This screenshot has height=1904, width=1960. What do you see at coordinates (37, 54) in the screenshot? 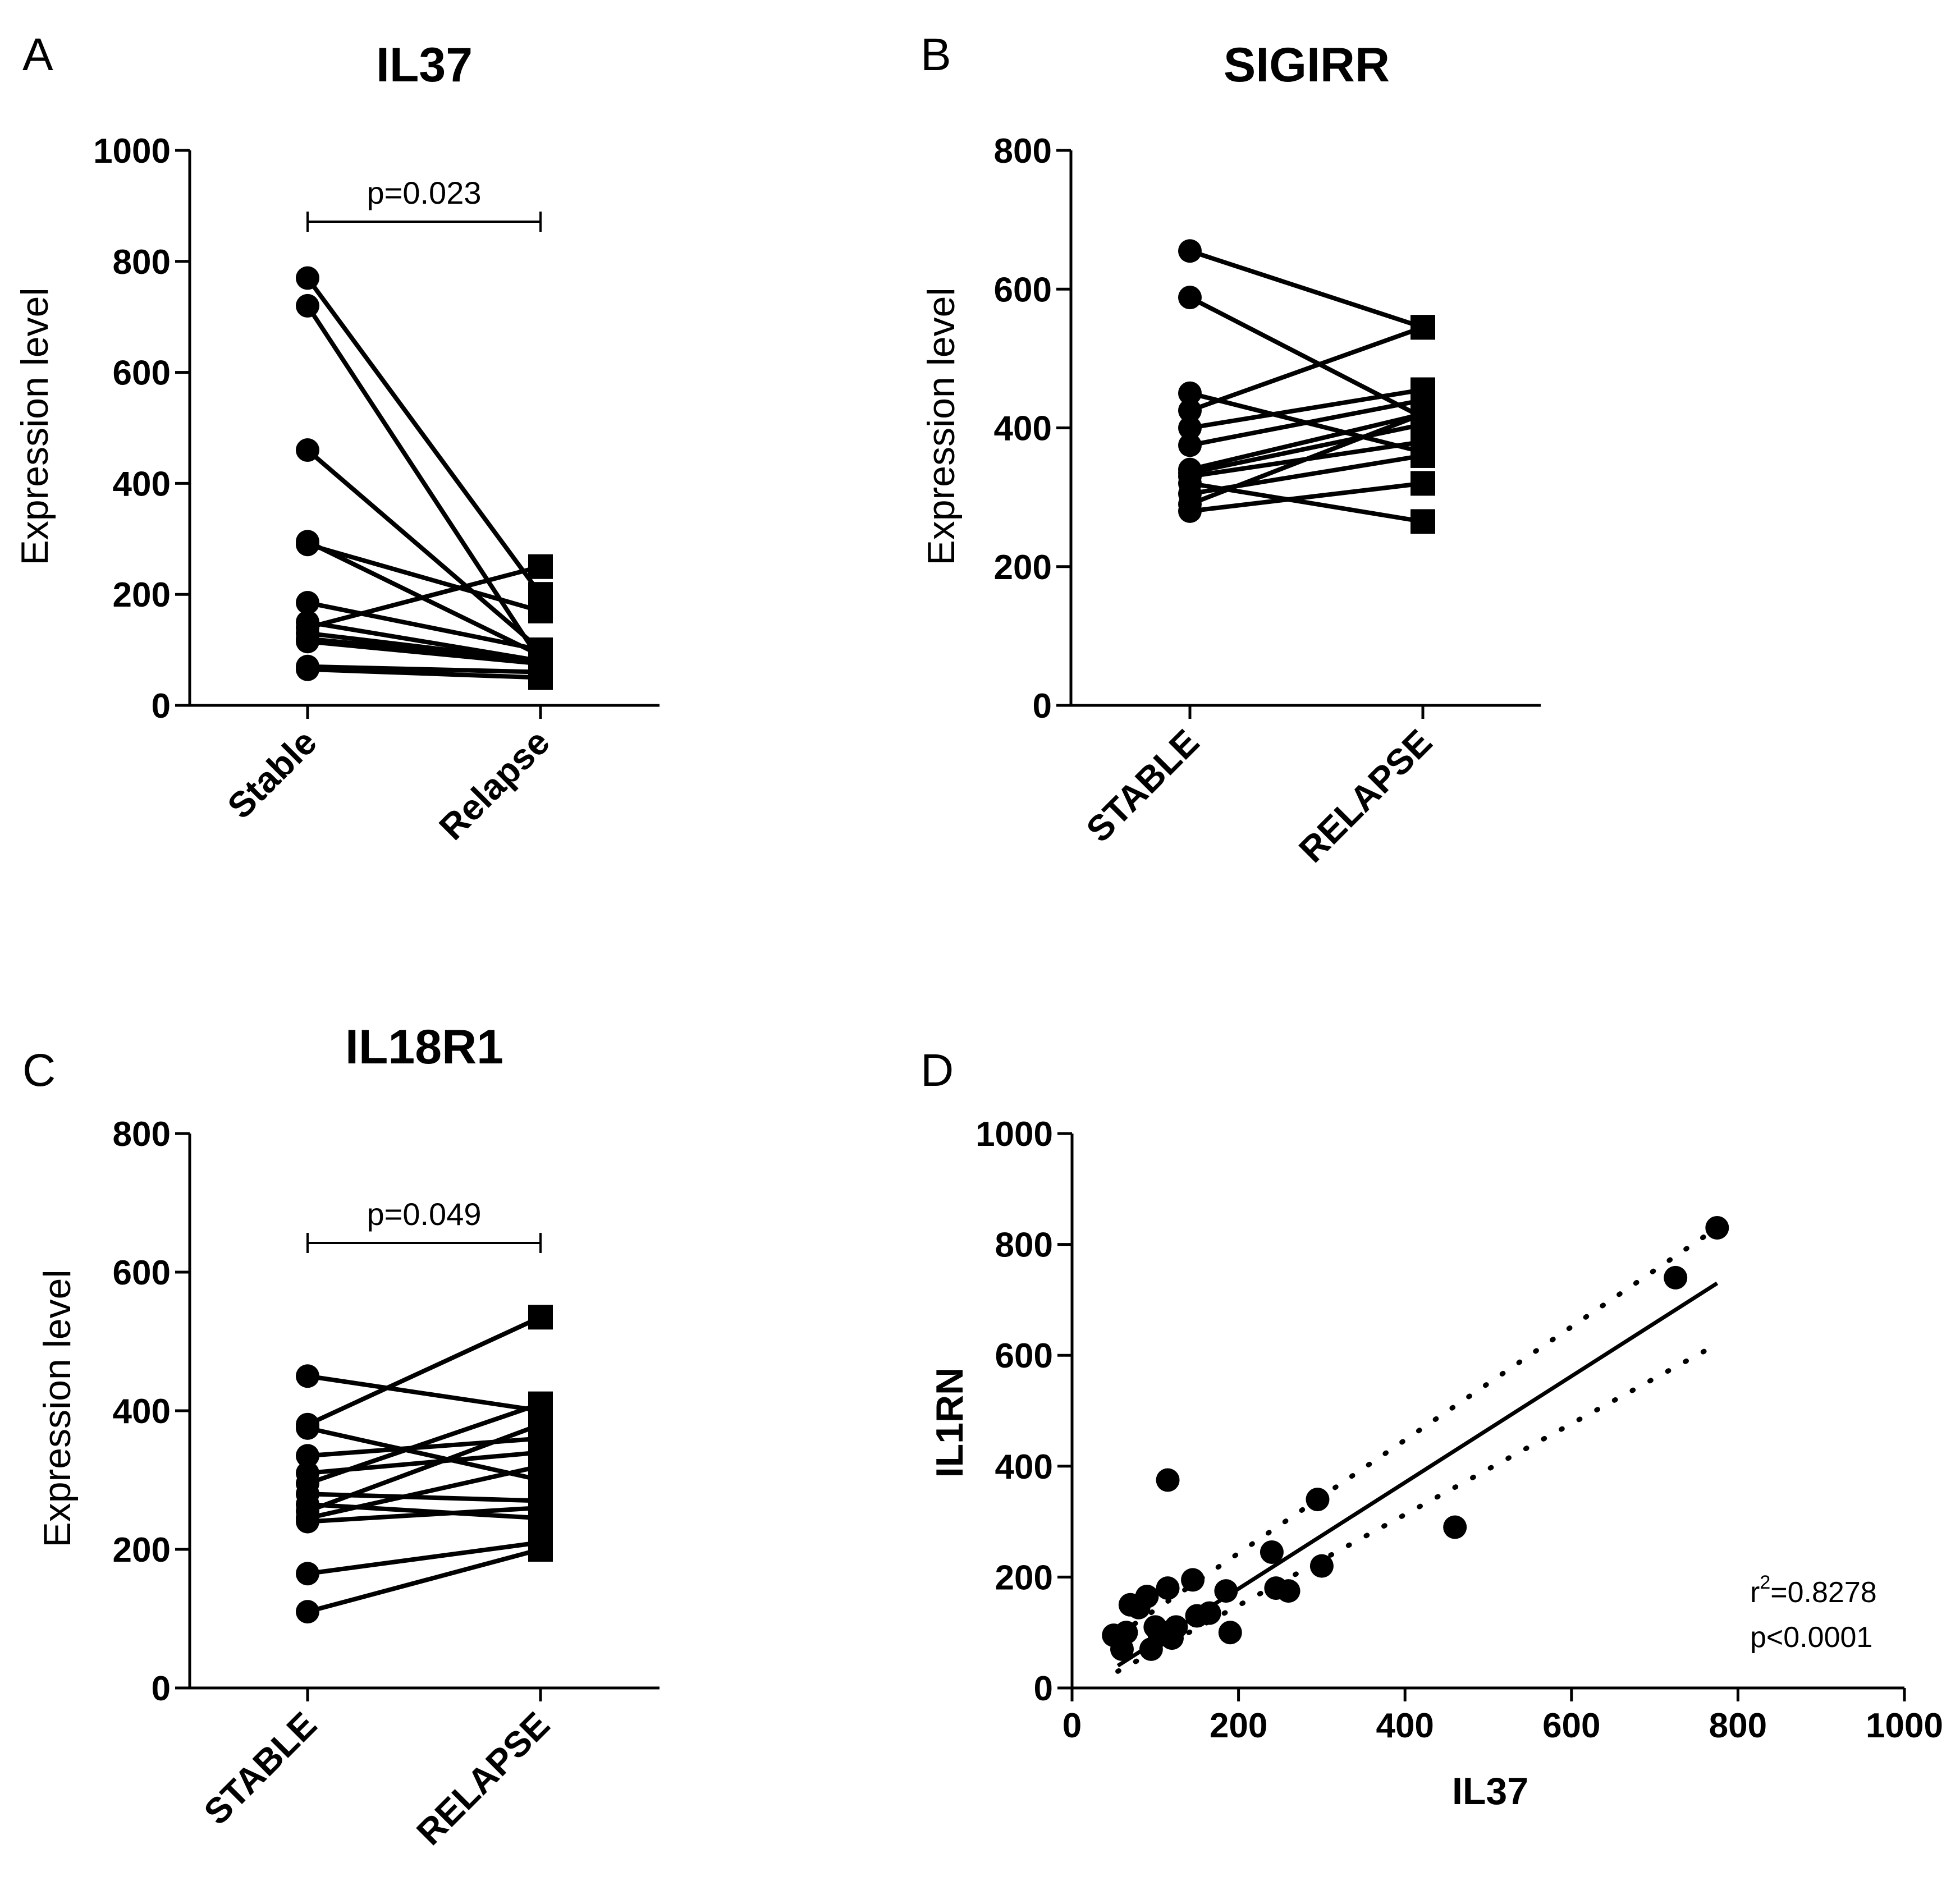
I see `panel-letter-a: A` at bounding box center [37, 54].